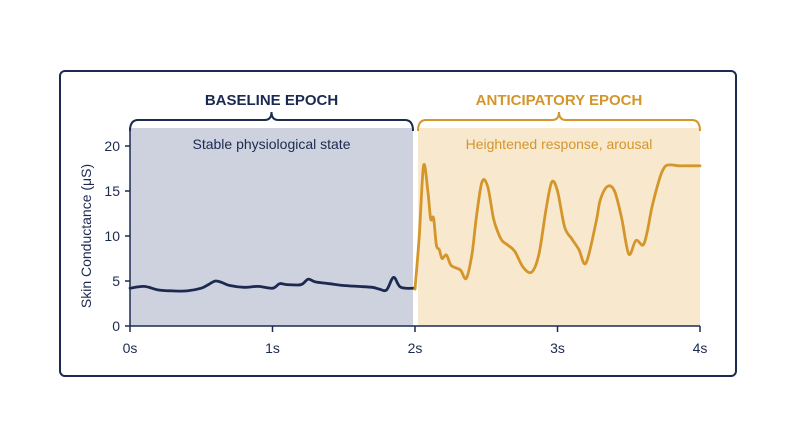 The image size is (800, 447). What do you see at coordinates (130, 348) in the screenshot?
I see `x-tick-label: 0s` at bounding box center [130, 348].